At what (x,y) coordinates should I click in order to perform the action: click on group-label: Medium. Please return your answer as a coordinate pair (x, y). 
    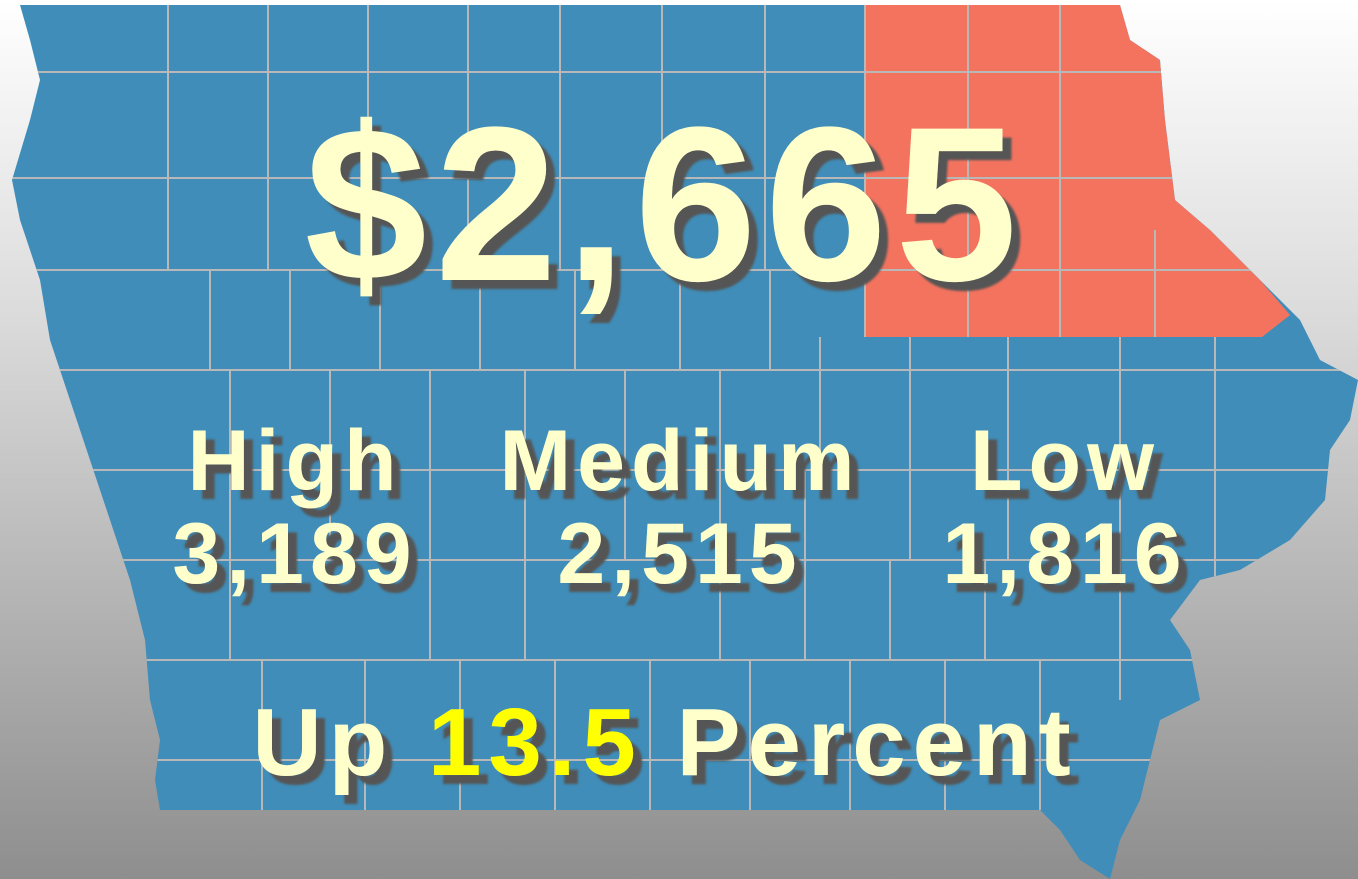
    Looking at the image, I should click on (680, 461).